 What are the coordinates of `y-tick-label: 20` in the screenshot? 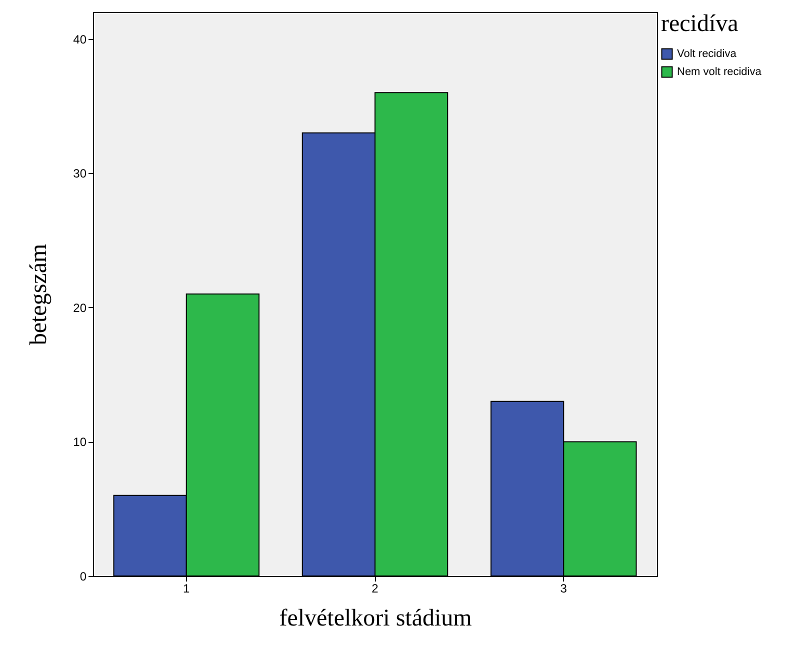 It's located at (80, 307).